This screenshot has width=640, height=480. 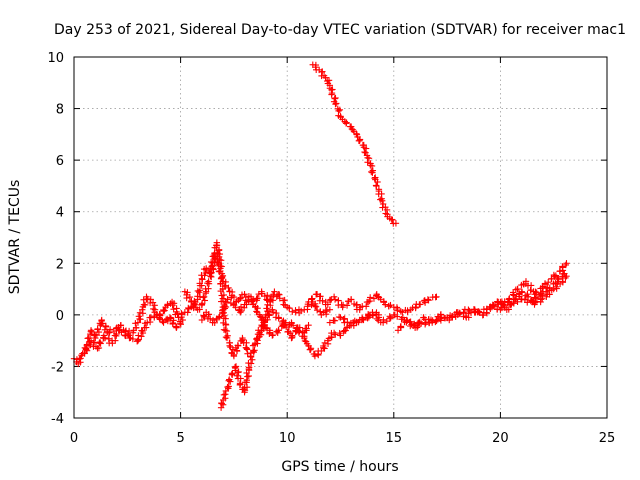 I want to click on y-tick-label: 4, so click(x=60, y=213).